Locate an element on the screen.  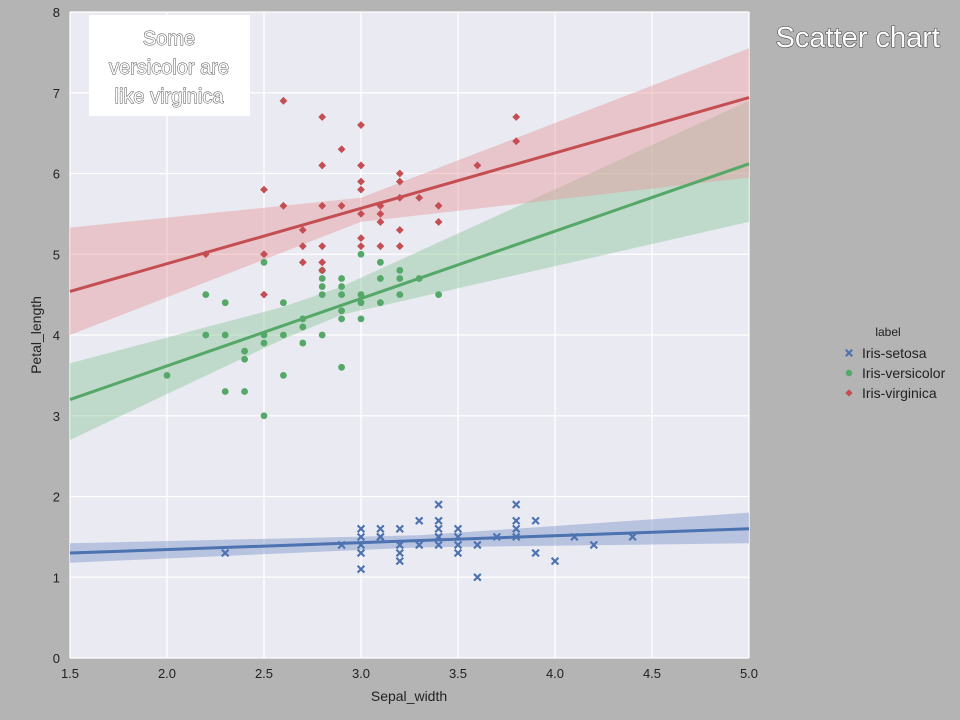
y-tick-label: 1 is located at coordinates (56, 577).